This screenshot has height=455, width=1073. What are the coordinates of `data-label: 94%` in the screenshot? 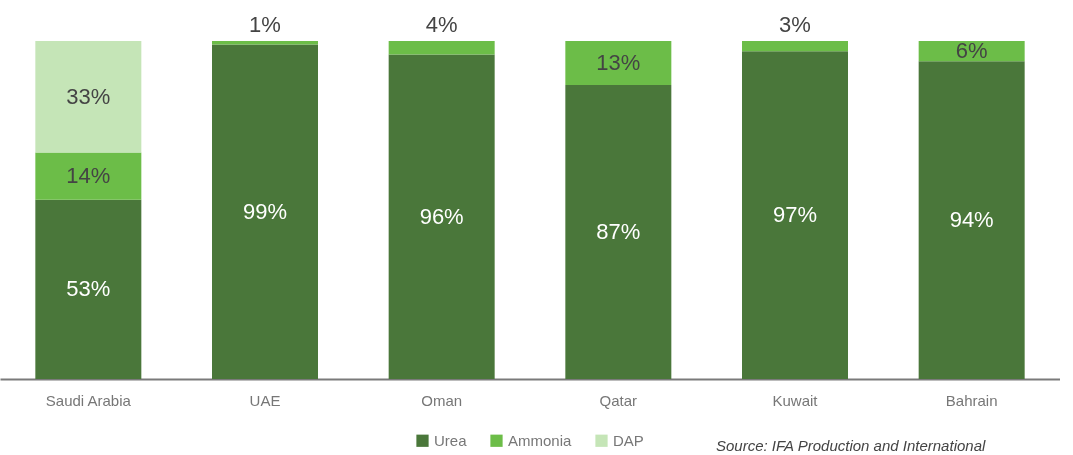 It's located at (971, 220).